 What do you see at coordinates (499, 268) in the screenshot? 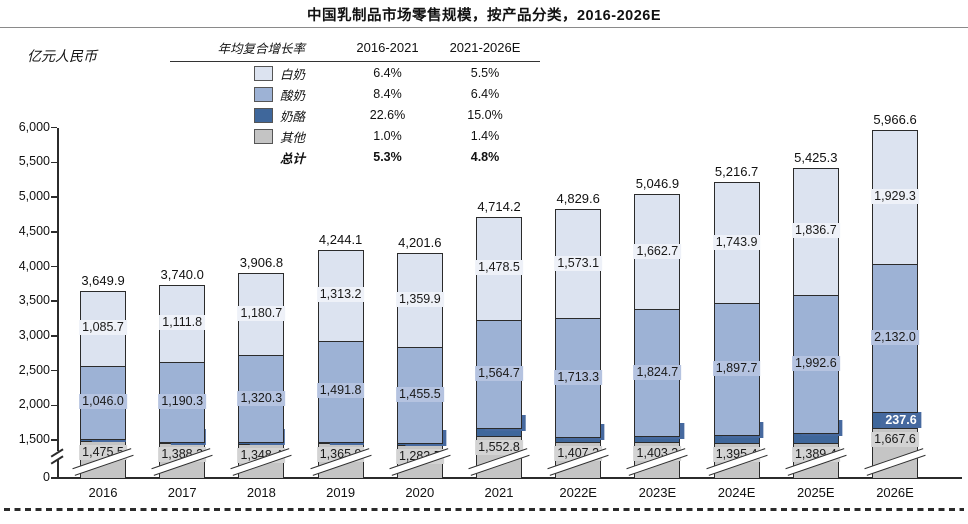
I see `segment-value-label-white-milk: 1,478.5` at bounding box center [499, 268].